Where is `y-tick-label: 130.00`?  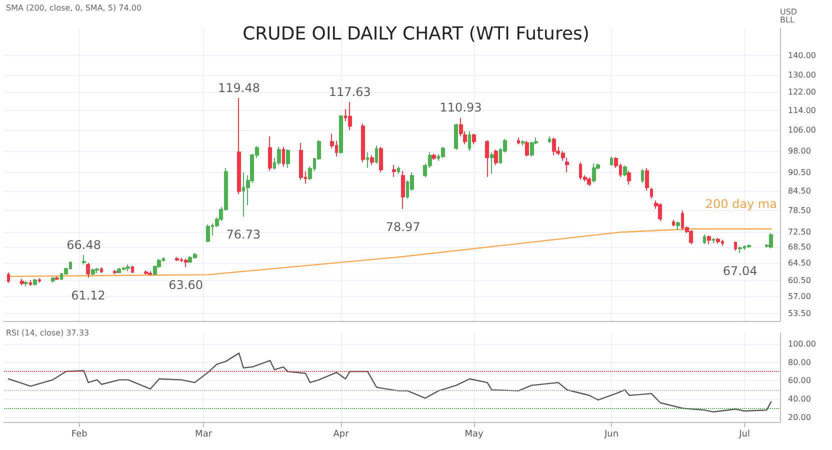 y-tick-label: 130.00 is located at coordinates (802, 75).